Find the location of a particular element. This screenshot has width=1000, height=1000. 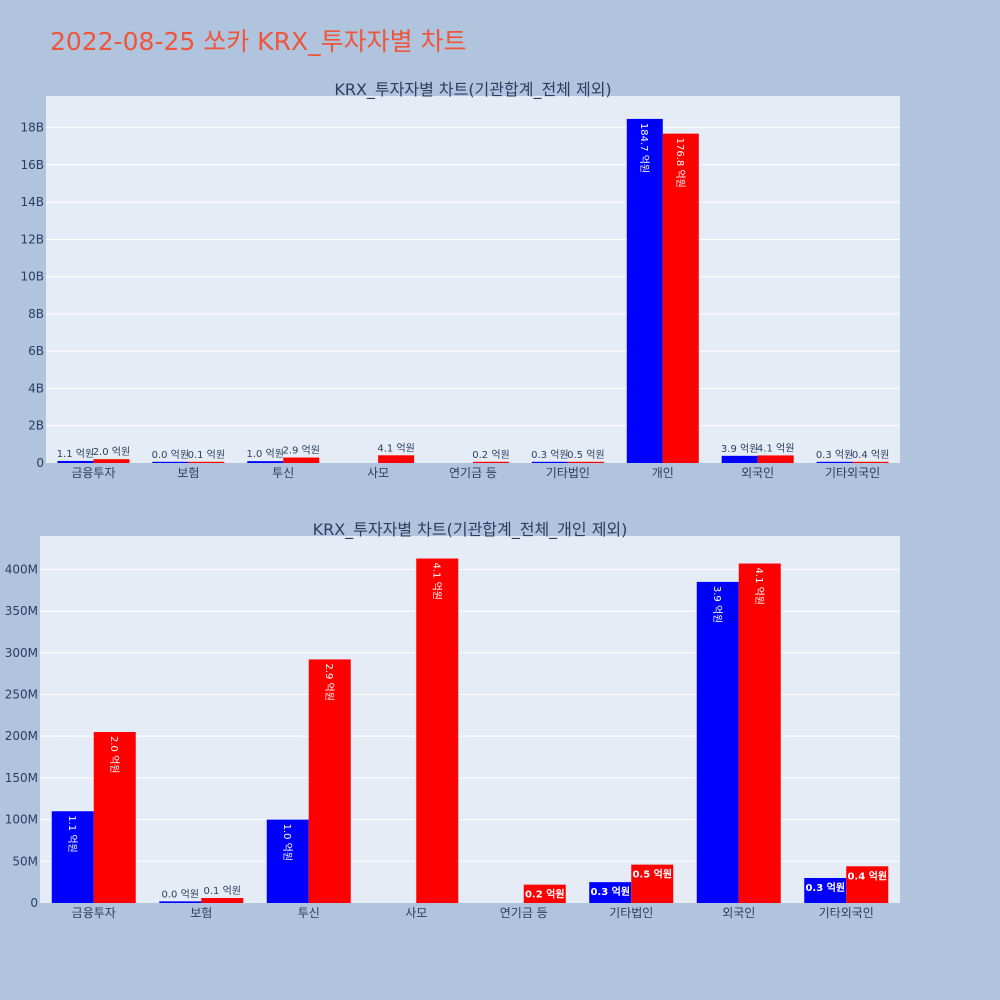

y-tick-label: 12B is located at coordinates (32, 239).